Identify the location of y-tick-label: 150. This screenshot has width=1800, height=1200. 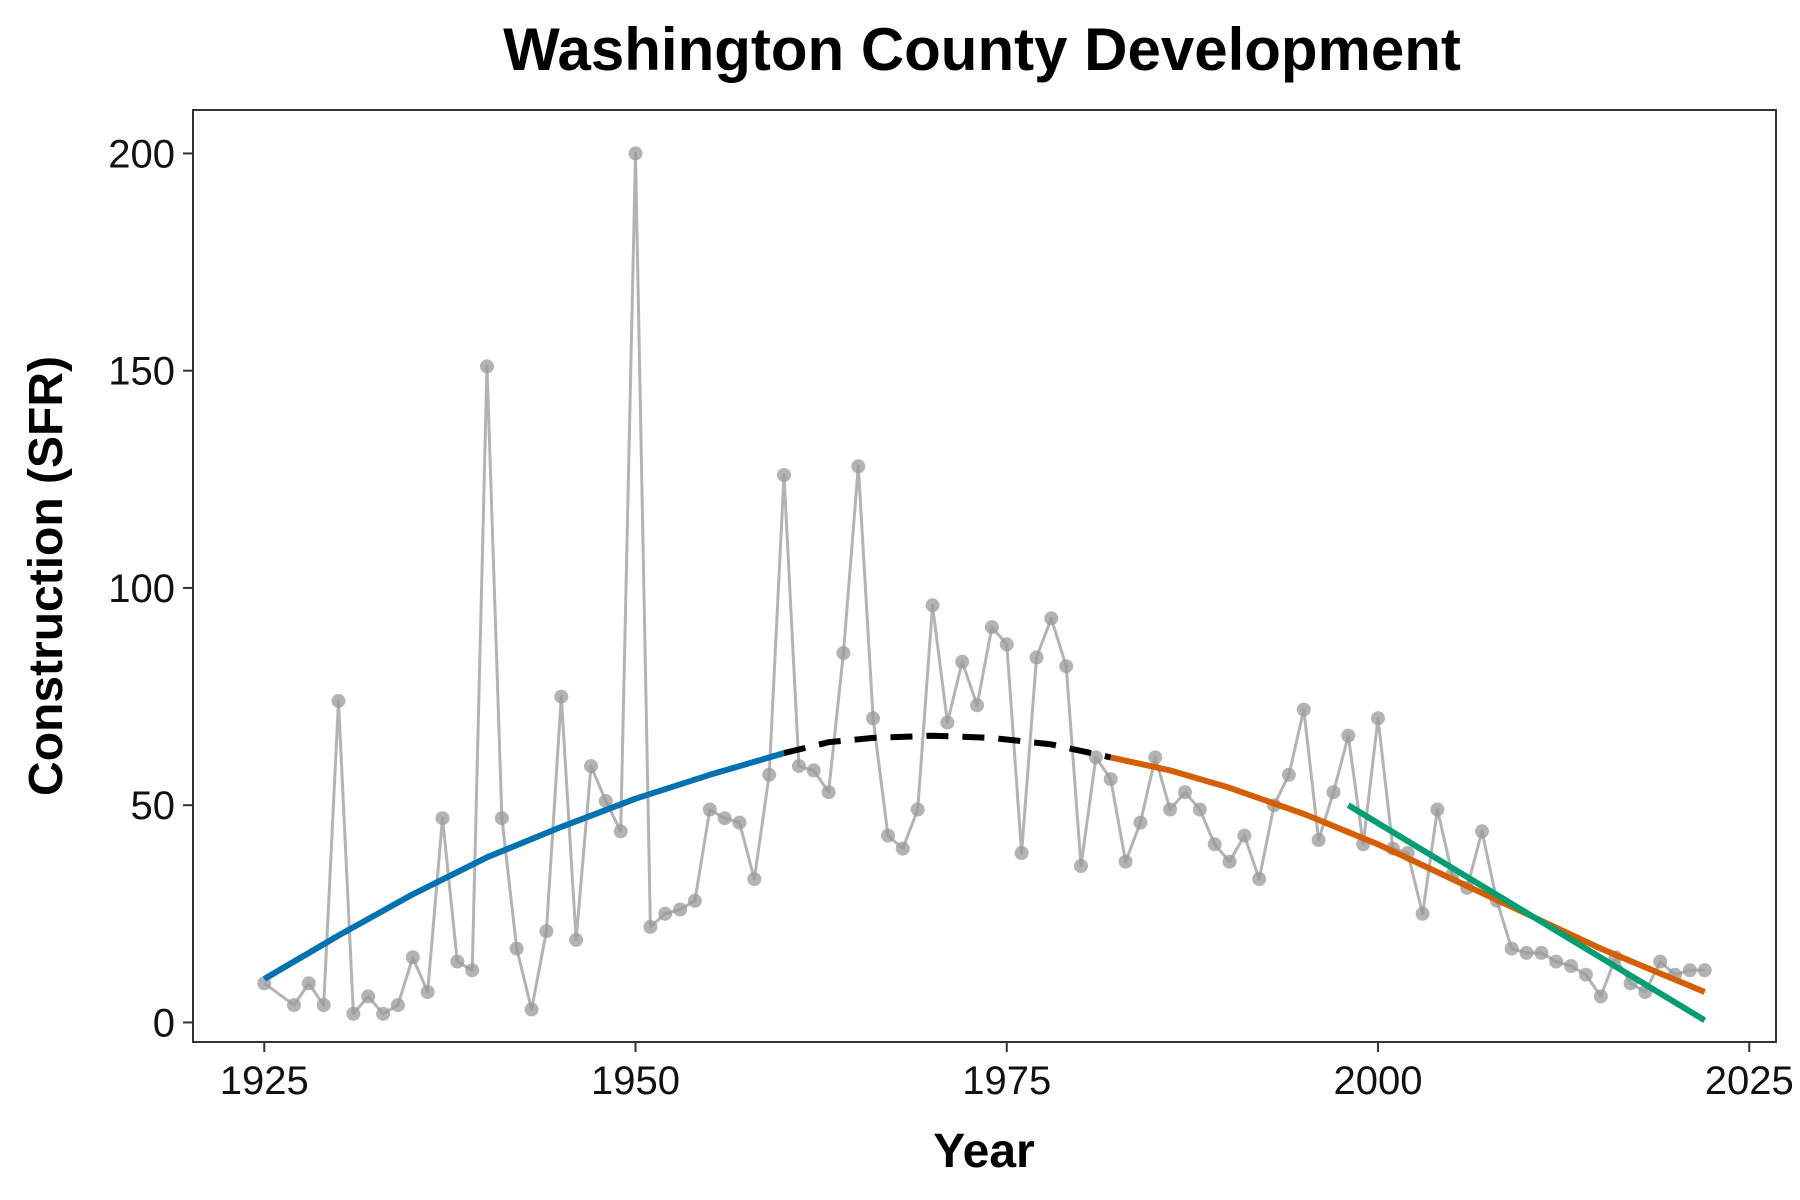
(141, 372).